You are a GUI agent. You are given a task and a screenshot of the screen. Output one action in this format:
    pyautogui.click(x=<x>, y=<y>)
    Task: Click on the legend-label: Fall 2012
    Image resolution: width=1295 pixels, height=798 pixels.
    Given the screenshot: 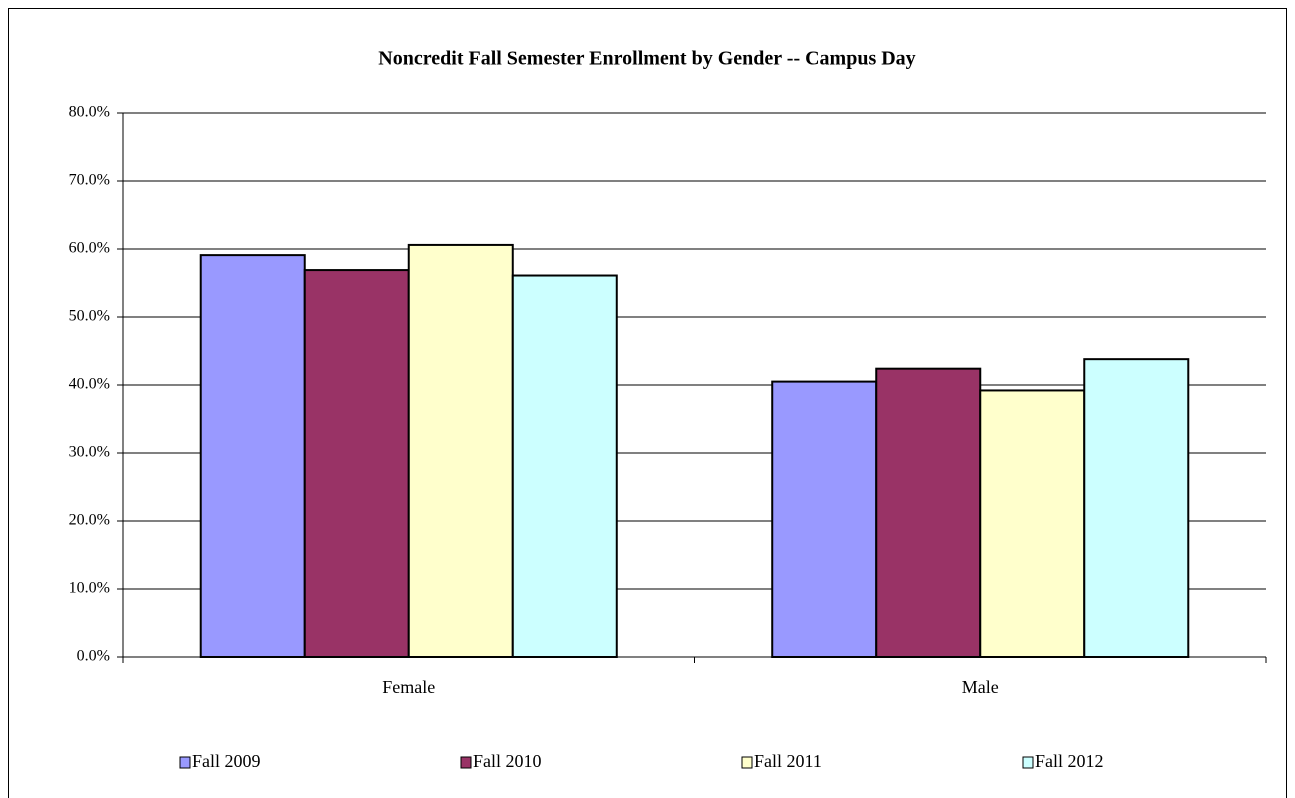 What is the action you would take?
    pyautogui.click(x=1069, y=761)
    